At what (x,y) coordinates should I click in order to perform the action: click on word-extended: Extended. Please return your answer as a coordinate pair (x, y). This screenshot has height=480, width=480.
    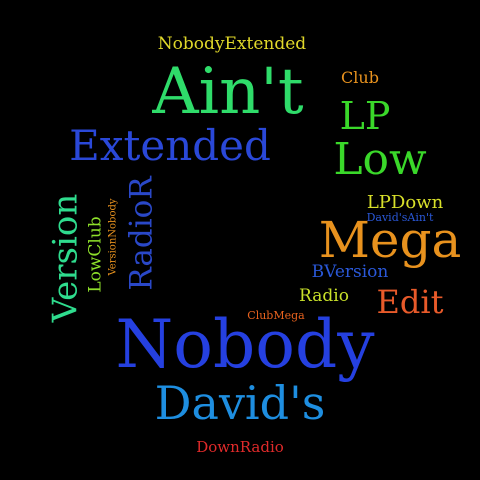
    Looking at the image, I should click on (170, 145).